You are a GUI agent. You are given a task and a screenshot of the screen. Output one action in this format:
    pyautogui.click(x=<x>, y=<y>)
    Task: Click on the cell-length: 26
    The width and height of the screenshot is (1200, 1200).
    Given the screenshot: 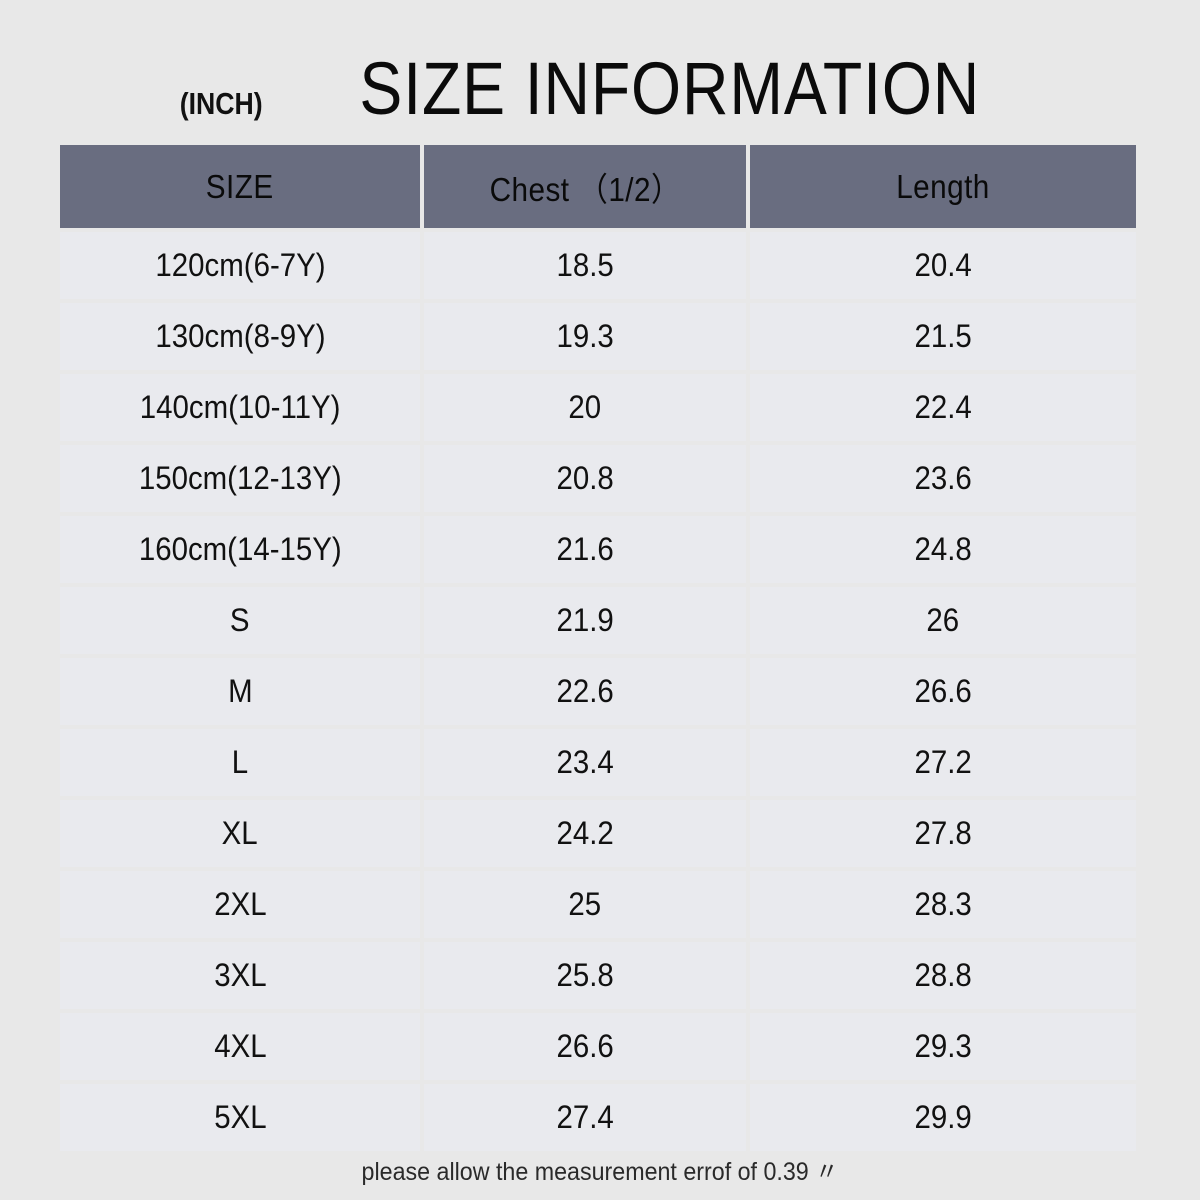 What is the action you would take?
    pyautogui.click(x=943, y=620)
    